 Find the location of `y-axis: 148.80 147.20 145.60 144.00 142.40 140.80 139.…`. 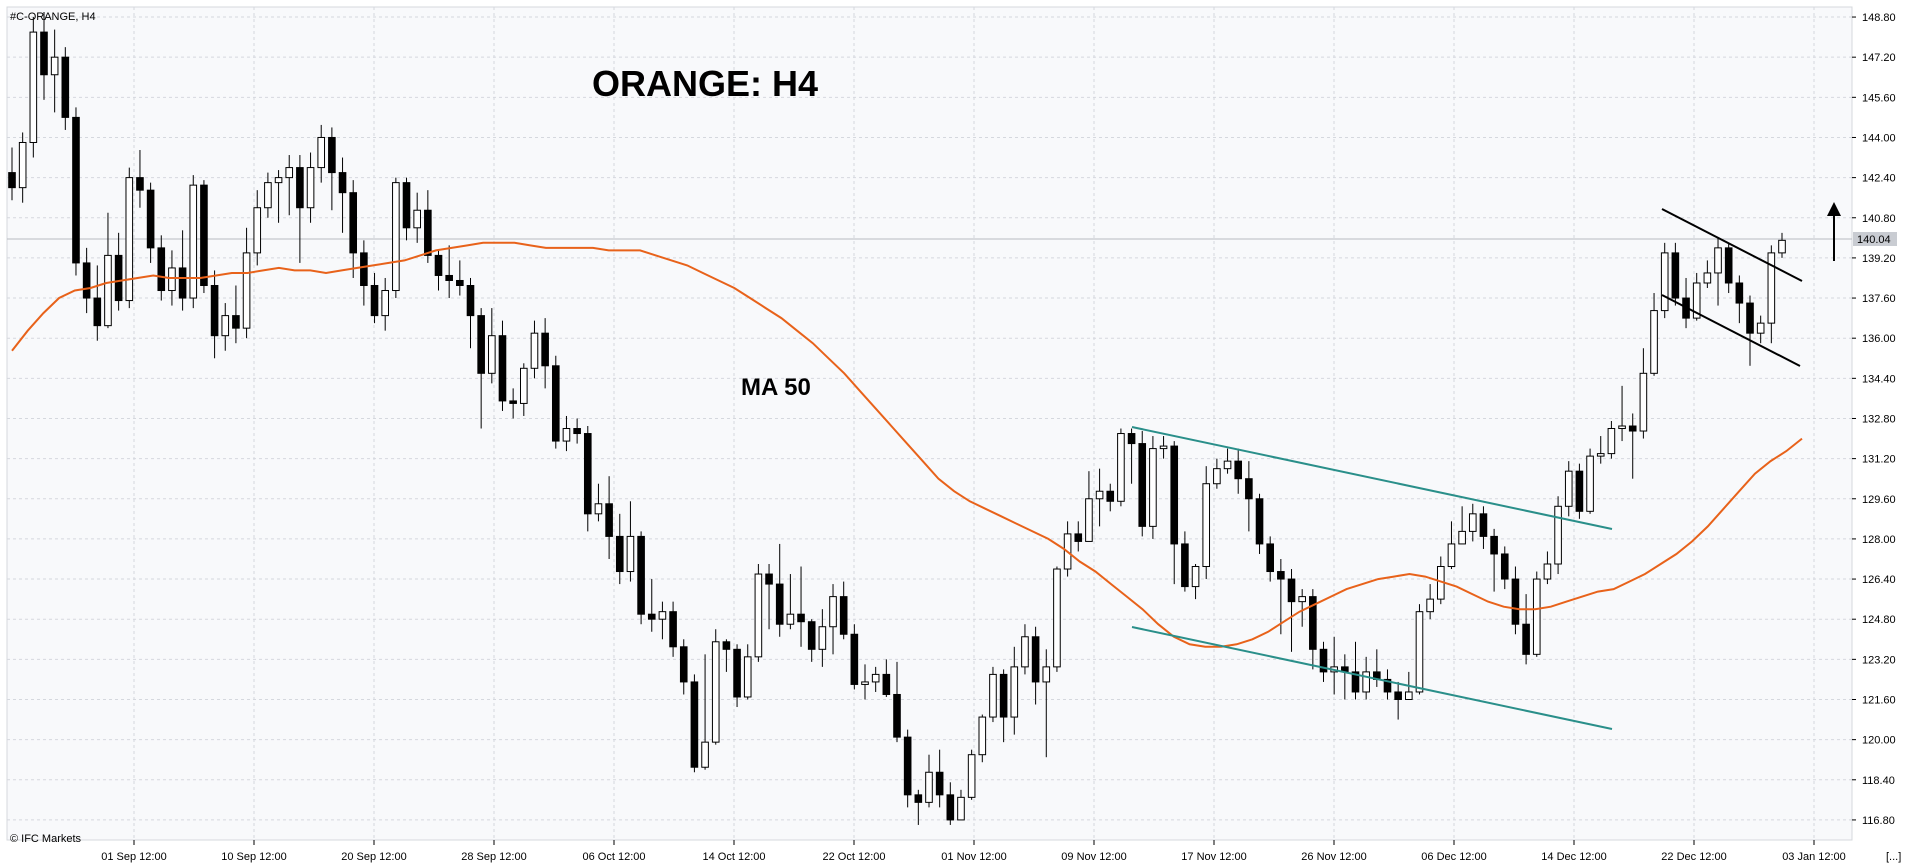

y-axis: 148.80 147.20 145.60 144.00 142.40 140.80 139.… is located at coordinates (1874, 419).